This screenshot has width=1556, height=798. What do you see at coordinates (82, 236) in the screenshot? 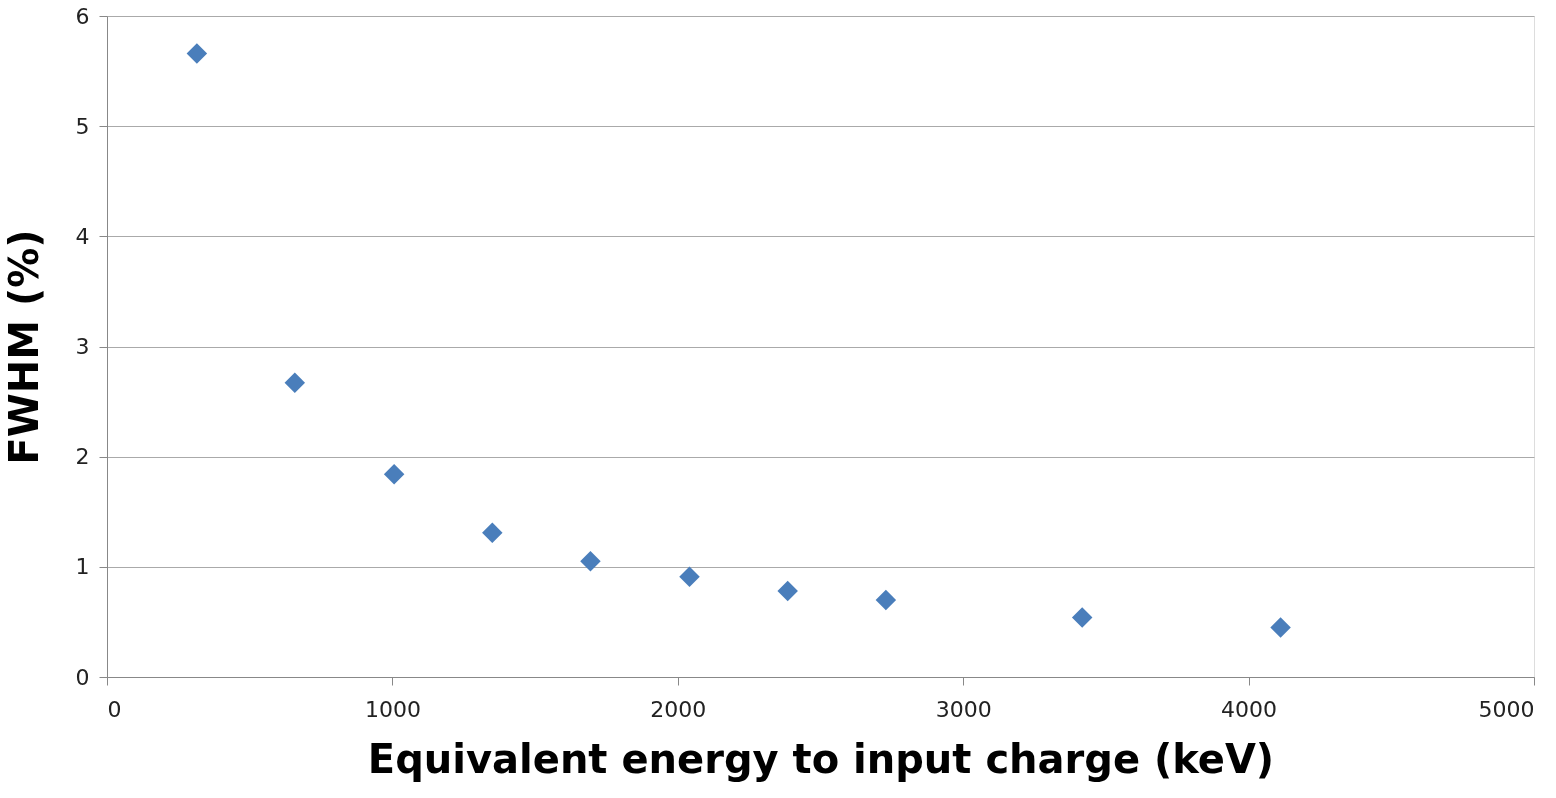
I see `y-tick-label: 4` at bounding box center [82, 236].